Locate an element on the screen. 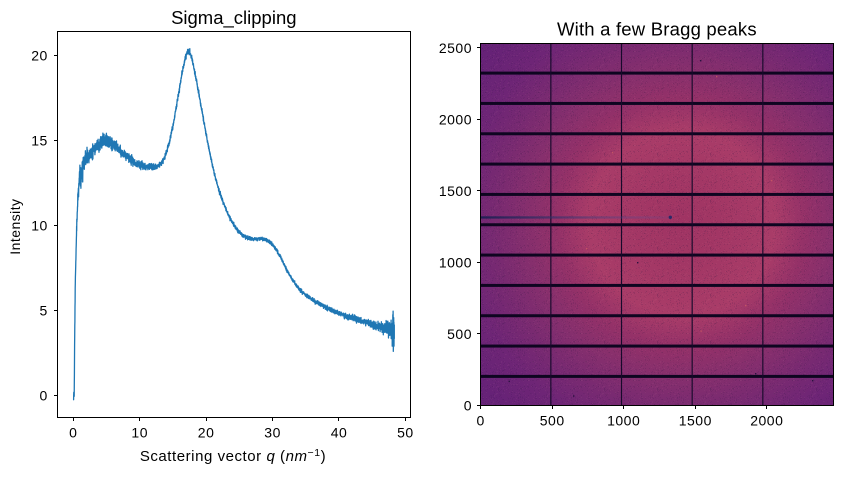  svg-text: 40 is located at coordinates (339, 432).